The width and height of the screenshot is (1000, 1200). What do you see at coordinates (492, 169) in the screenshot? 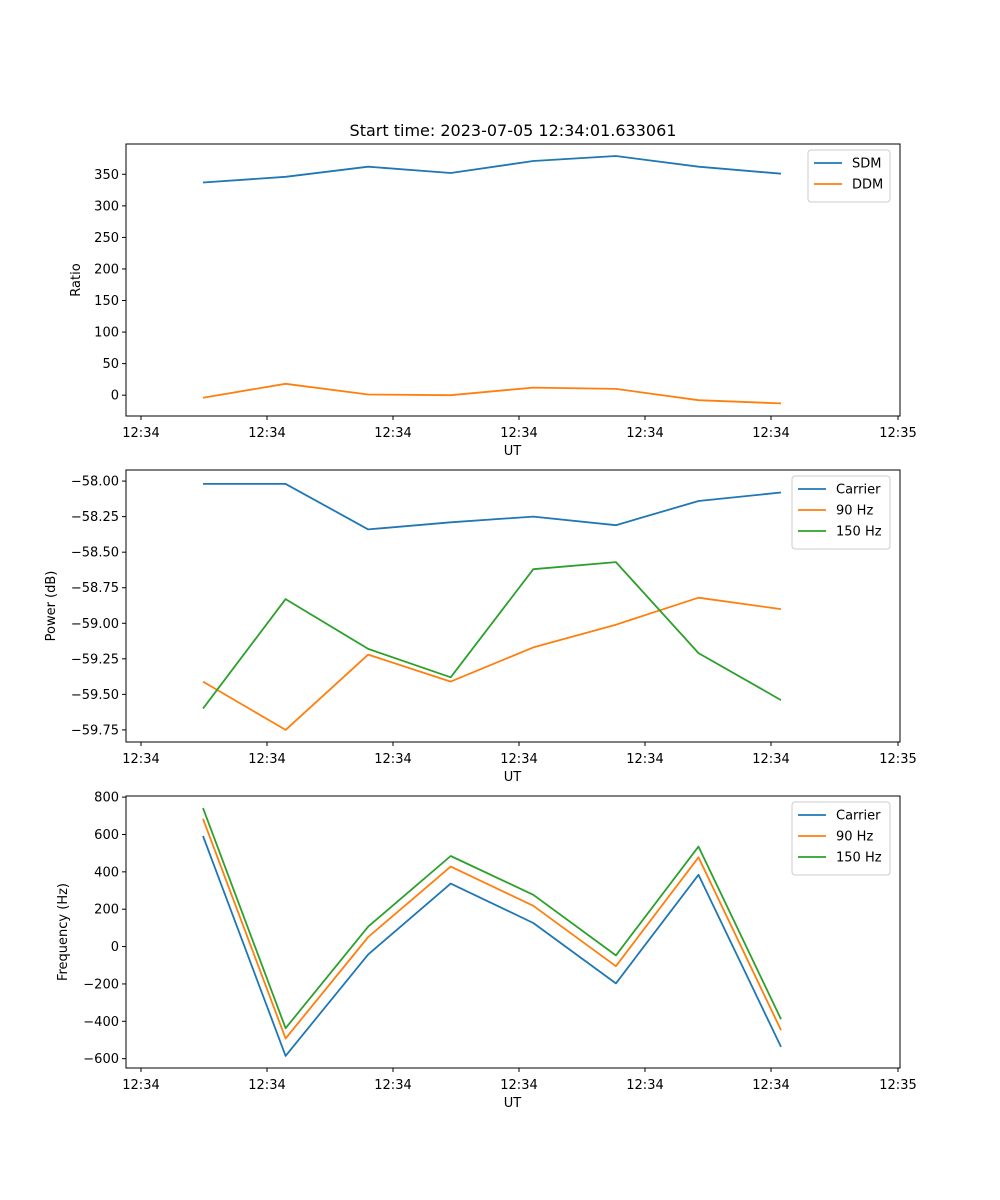
I see `series-line-sdm` at bounding box center [492, 169].